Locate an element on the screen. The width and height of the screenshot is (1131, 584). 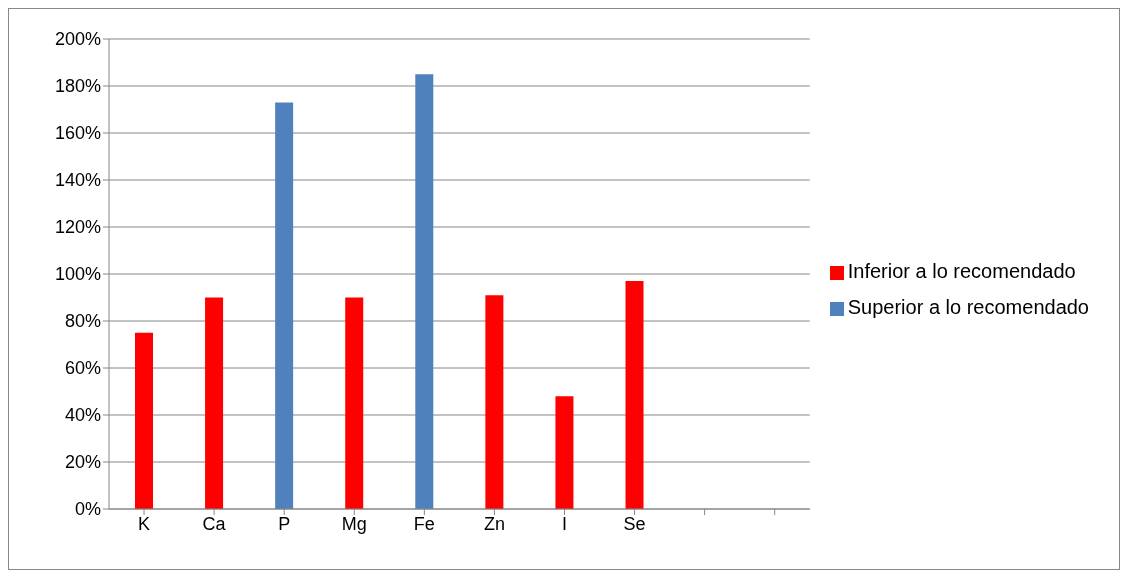
y-tick-label: 60% is located at coordinates (82, 368).